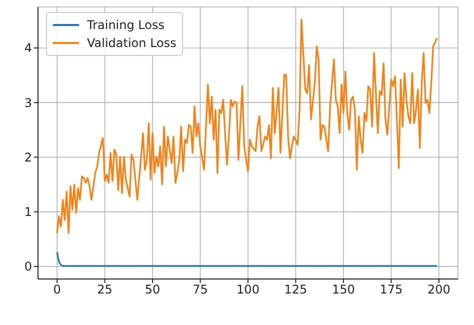 The width and height of the screenshot is (474, 325). Describe the element at coordinates (438, 289) in the screenshot. I see `x-tick-label: 200` at that location.